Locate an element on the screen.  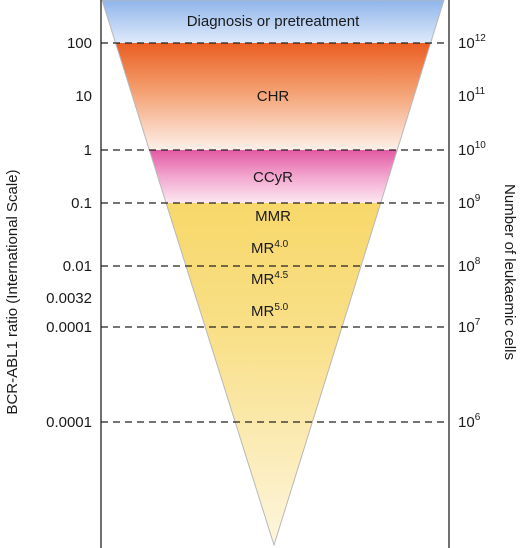
chr-label: CHR is located at coordinates (273, 96).